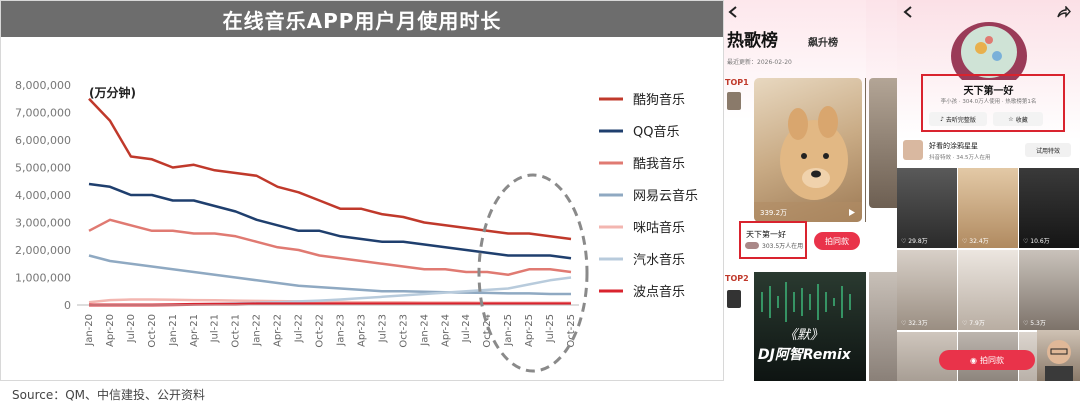 The width and height of the screenshot is (1080, 405). Describe the element at coordinates (1064, 12) in the screenshot. I see `share-icon` at that location.